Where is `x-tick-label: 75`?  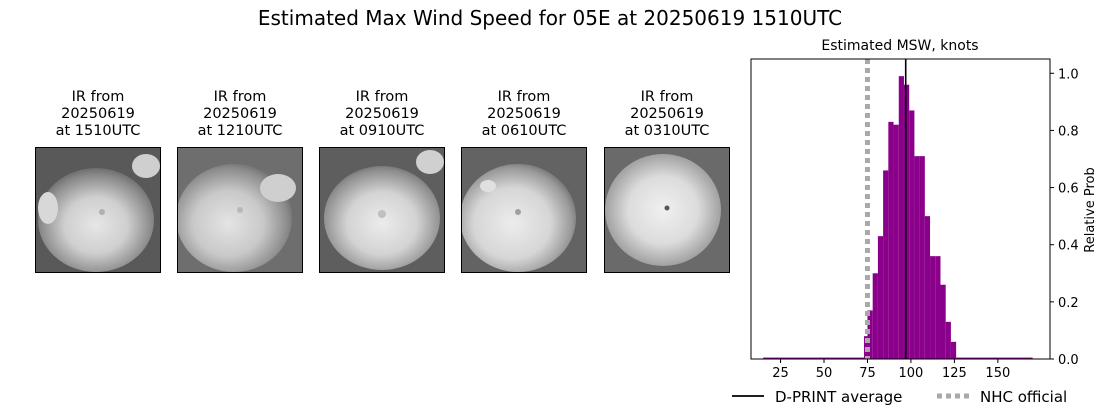 x-tick-label: 75 is located at coordinates (867, 373).